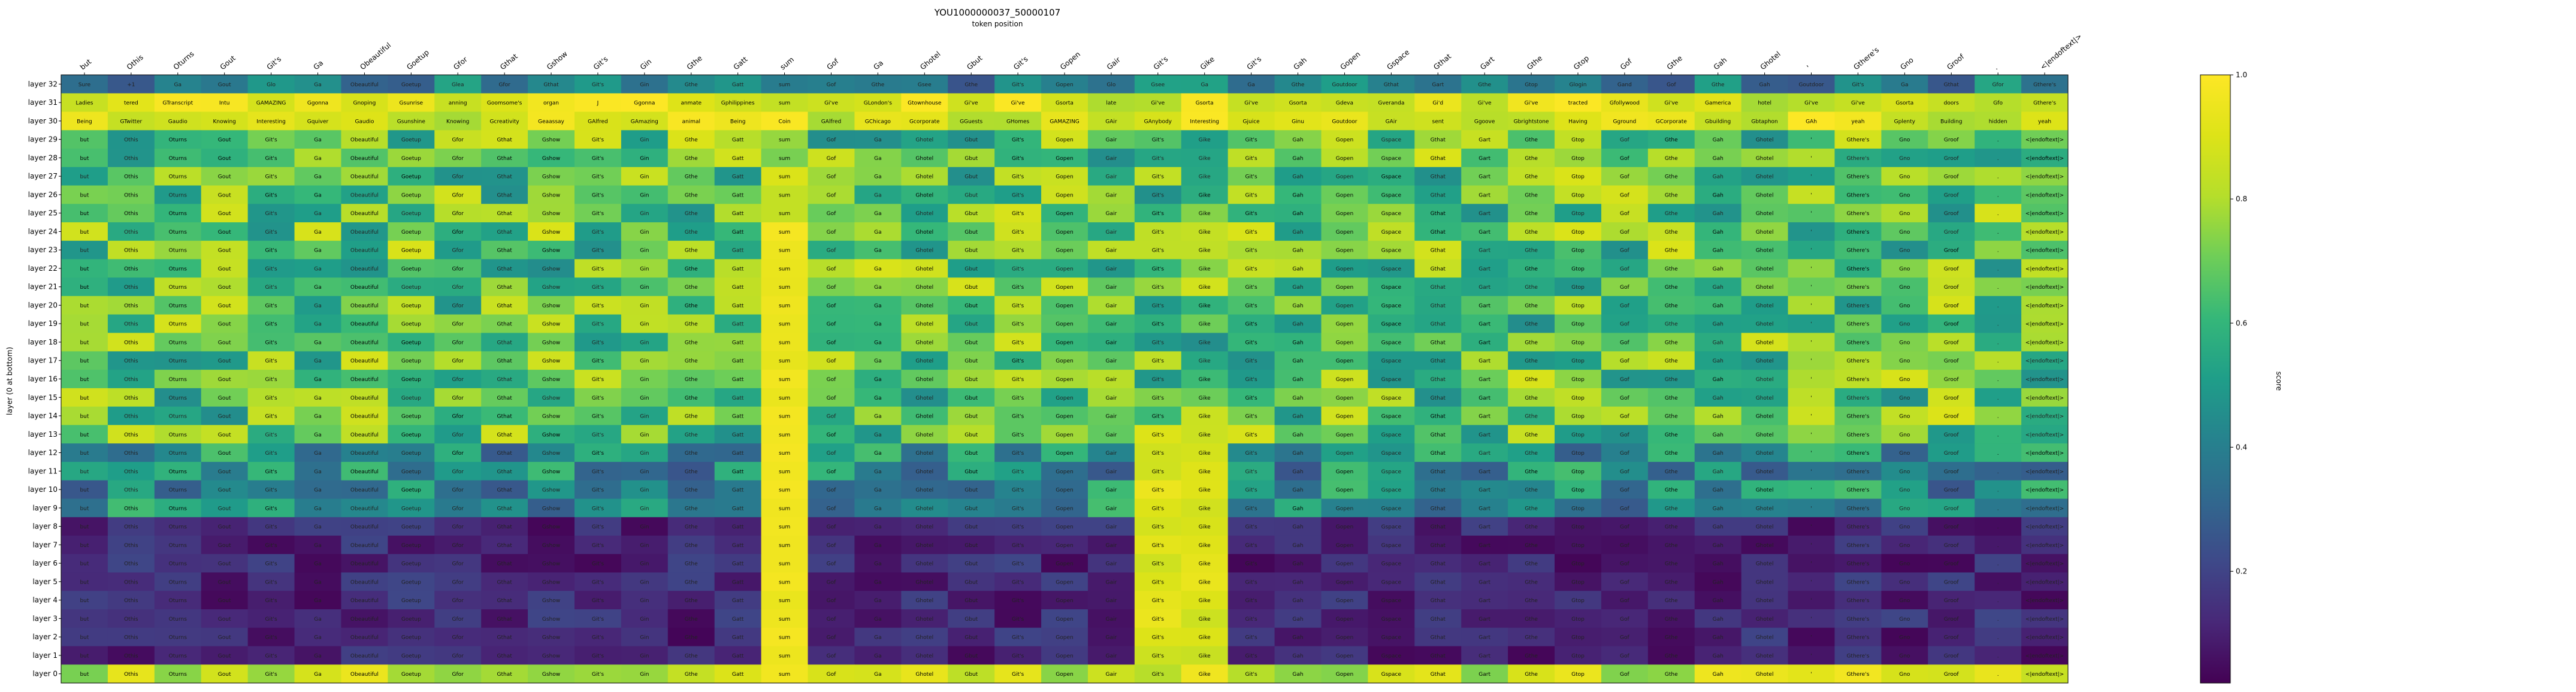  What do you see at coordinates (375, 56) in the screenshot?
I see `x-tick-label: Obeautiful` at bounding box center [375, 56].